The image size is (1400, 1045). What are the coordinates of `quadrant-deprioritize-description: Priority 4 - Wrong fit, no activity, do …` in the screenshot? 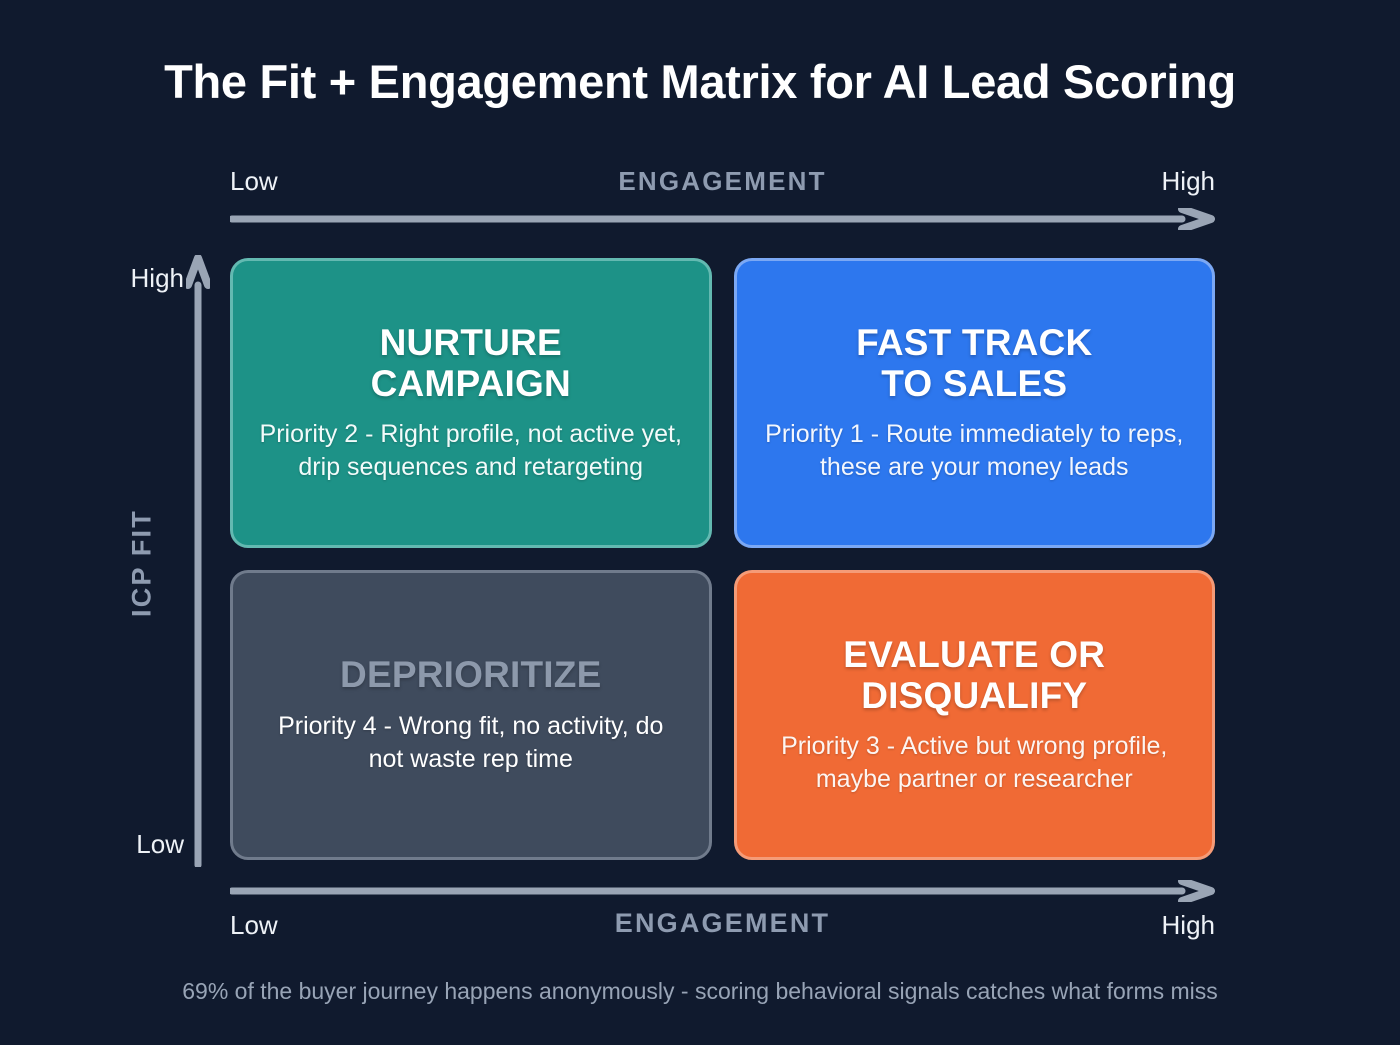 It's located at (471, 742).